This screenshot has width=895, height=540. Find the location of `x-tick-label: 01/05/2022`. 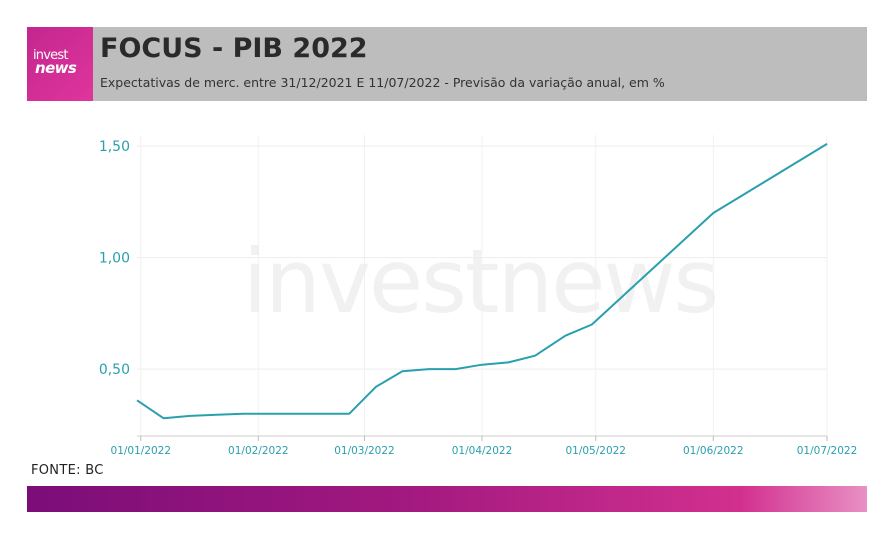

x-tick-label: 01/05/2022 is located at coordinates (595, 451).